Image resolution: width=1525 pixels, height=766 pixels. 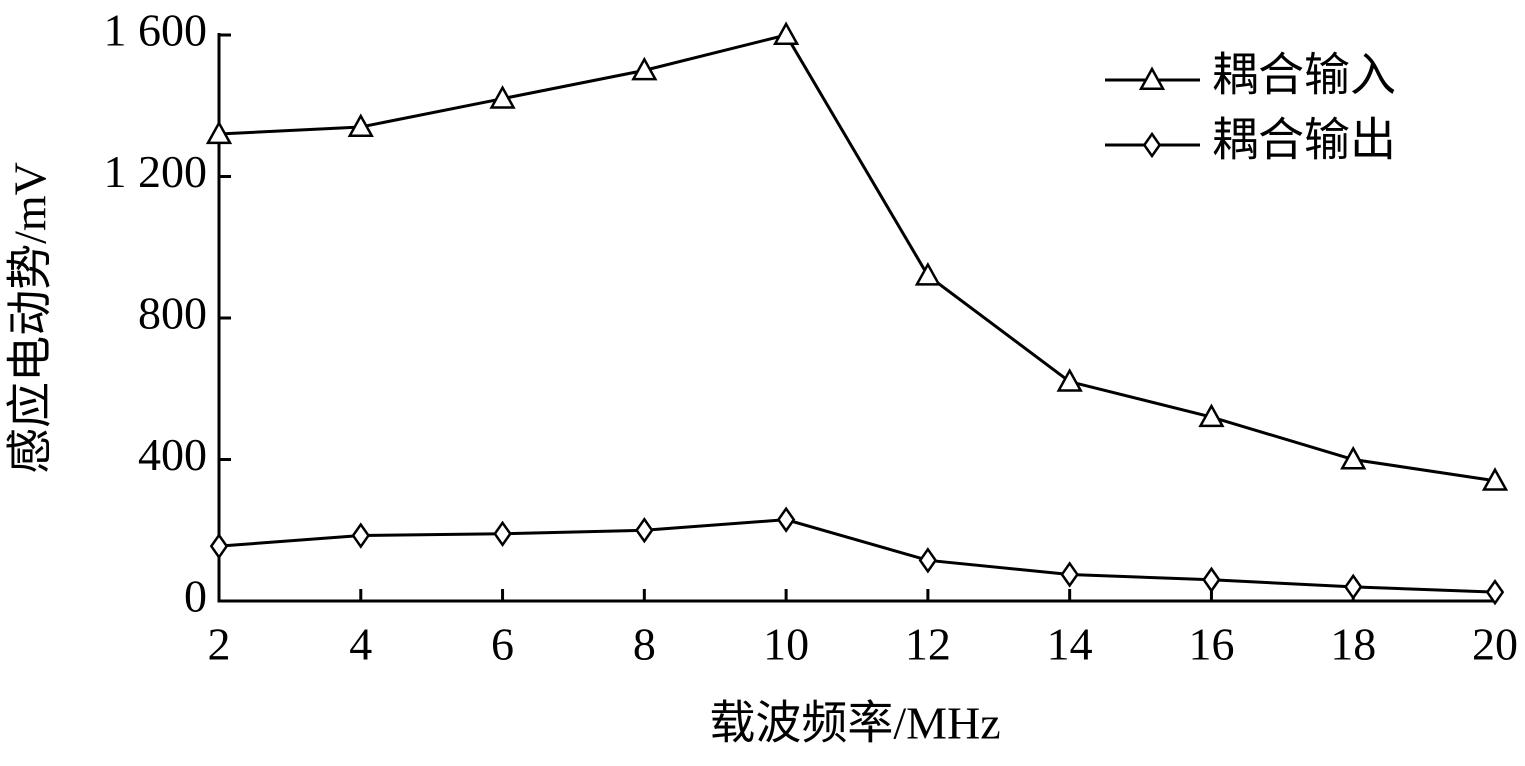 What do you see at coordinates (928, 644) in the screenshot?
I see `x-tick-label: 12` at bounding box center [928, 644].